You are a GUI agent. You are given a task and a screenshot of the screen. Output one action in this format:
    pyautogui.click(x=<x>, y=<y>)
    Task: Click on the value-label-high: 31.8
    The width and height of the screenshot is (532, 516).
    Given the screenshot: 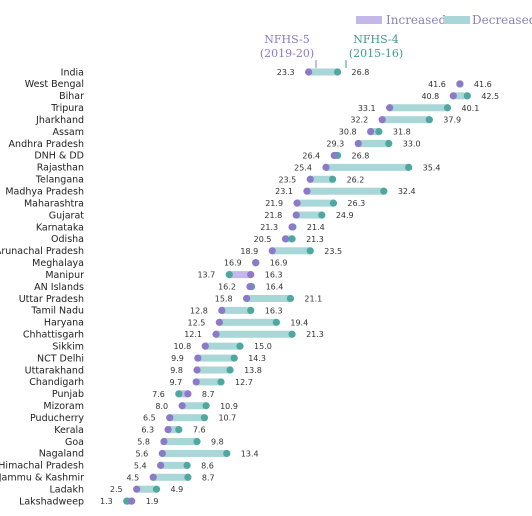 What is the action you would take?
    pyautogui.click(x=402, y=132)
    